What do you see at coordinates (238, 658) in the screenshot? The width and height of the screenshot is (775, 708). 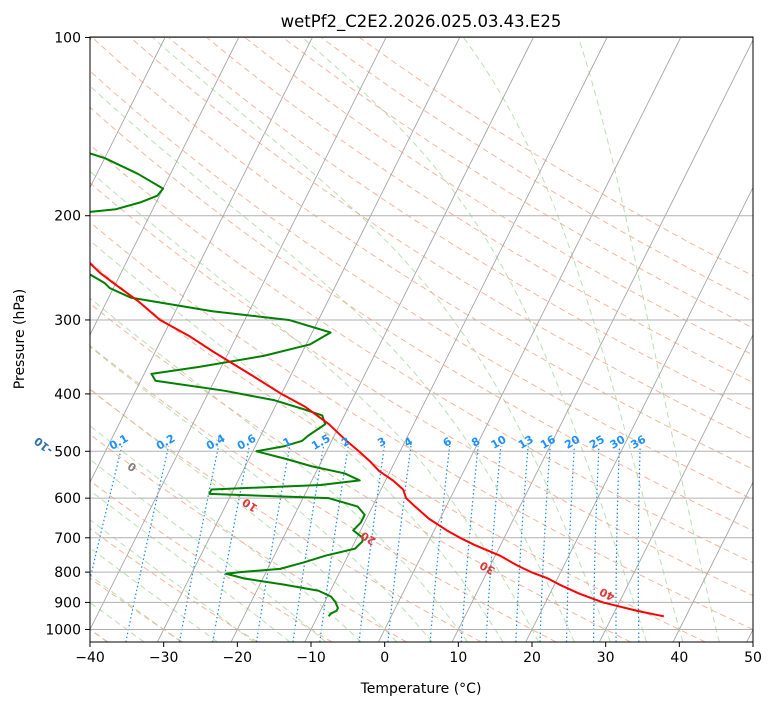 I see `x-tick-label: −20` at bounding box center [238, 658].